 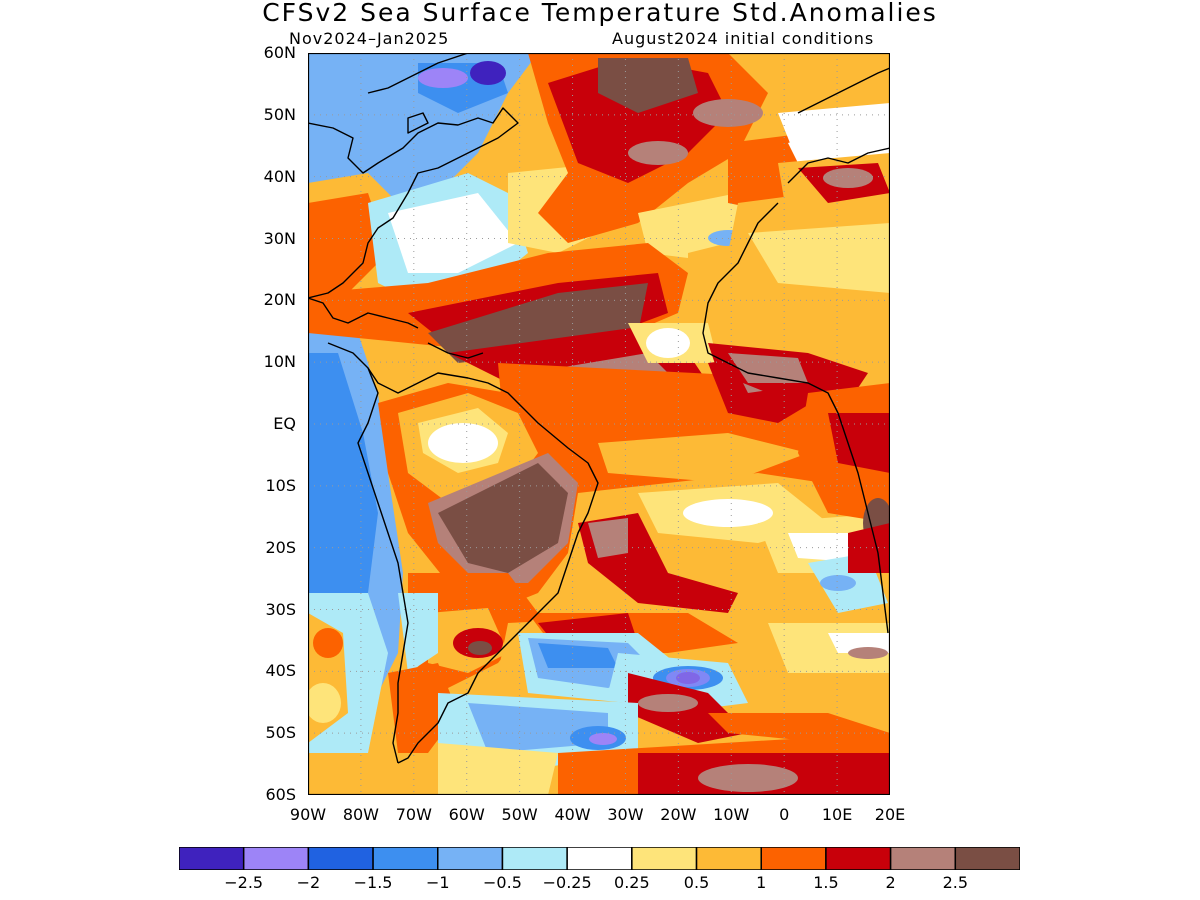 I want to click on lat-label: 50N, so click(x=279, y=114).